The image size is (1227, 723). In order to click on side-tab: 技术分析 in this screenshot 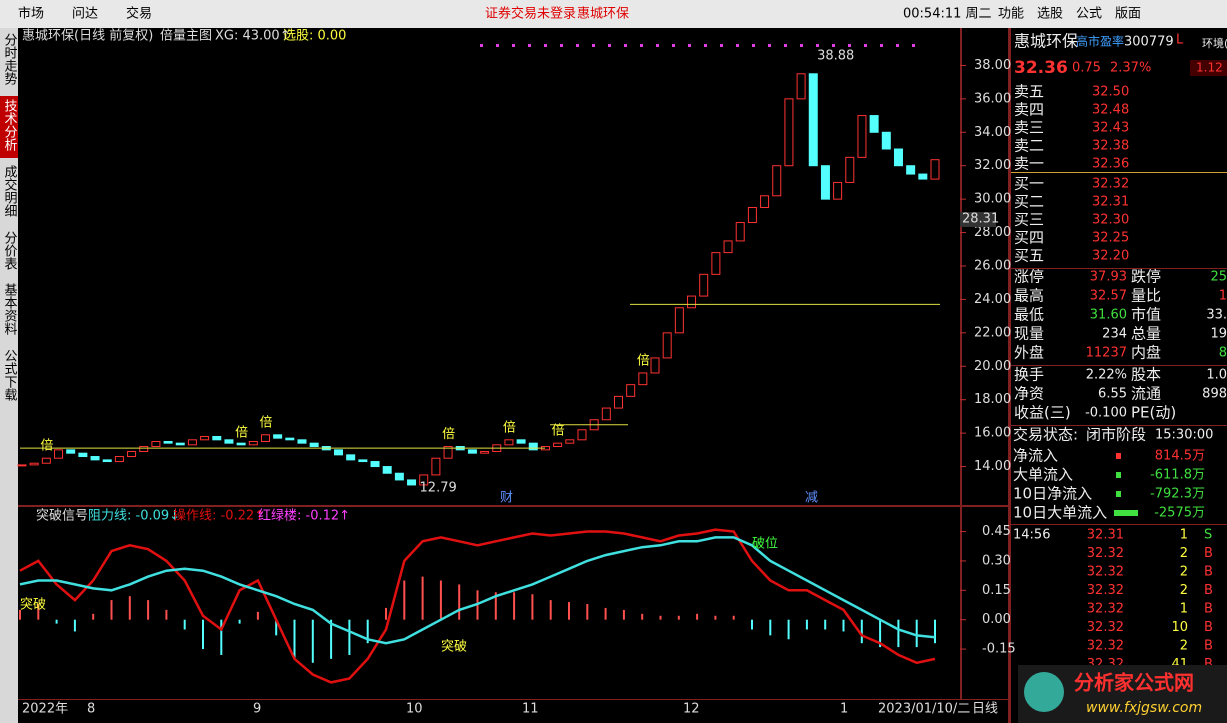, I will do `click(10, 125)`.